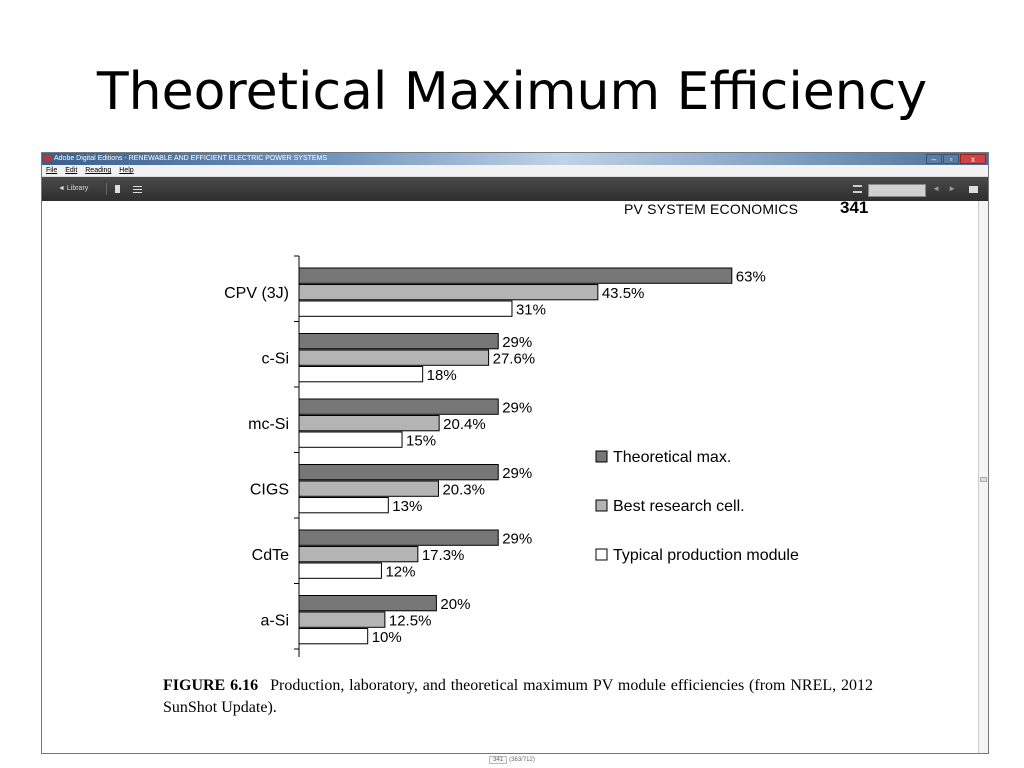 Image resolution: width=1024 pixels, height=768 pixels. What do you see at coordinates (211, 685) in the screenshot?
I see `figure-label: FIGURE 6.16` at bounding box center [211, 685].